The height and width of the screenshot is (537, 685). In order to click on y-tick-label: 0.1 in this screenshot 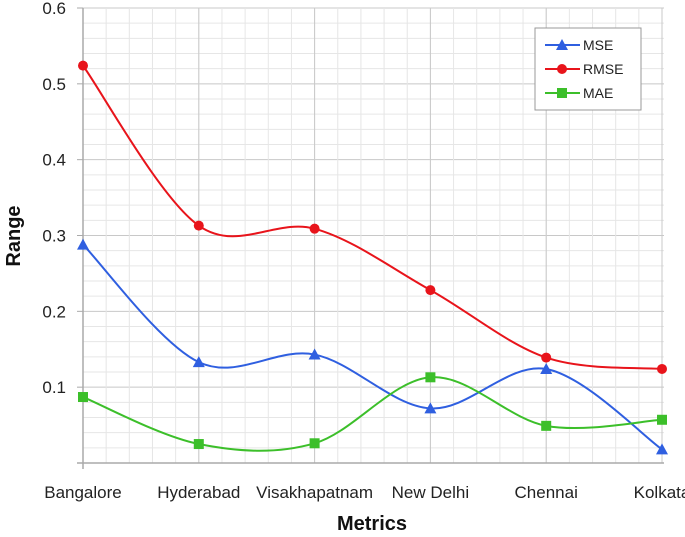, I will do `click(54, 387)`.